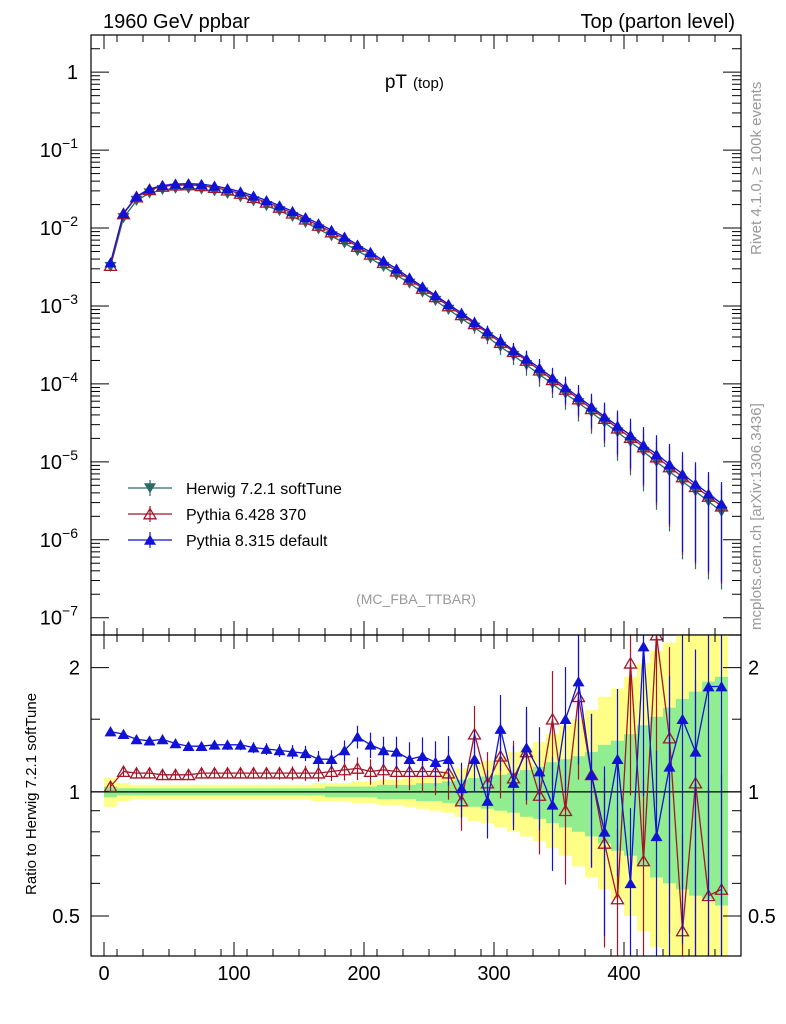 The height and width of the screenshot is (1024, 786). I want to click on side-rivet-label: Rivet 4.1.0, ≥ 100k events, so click(756, 168).